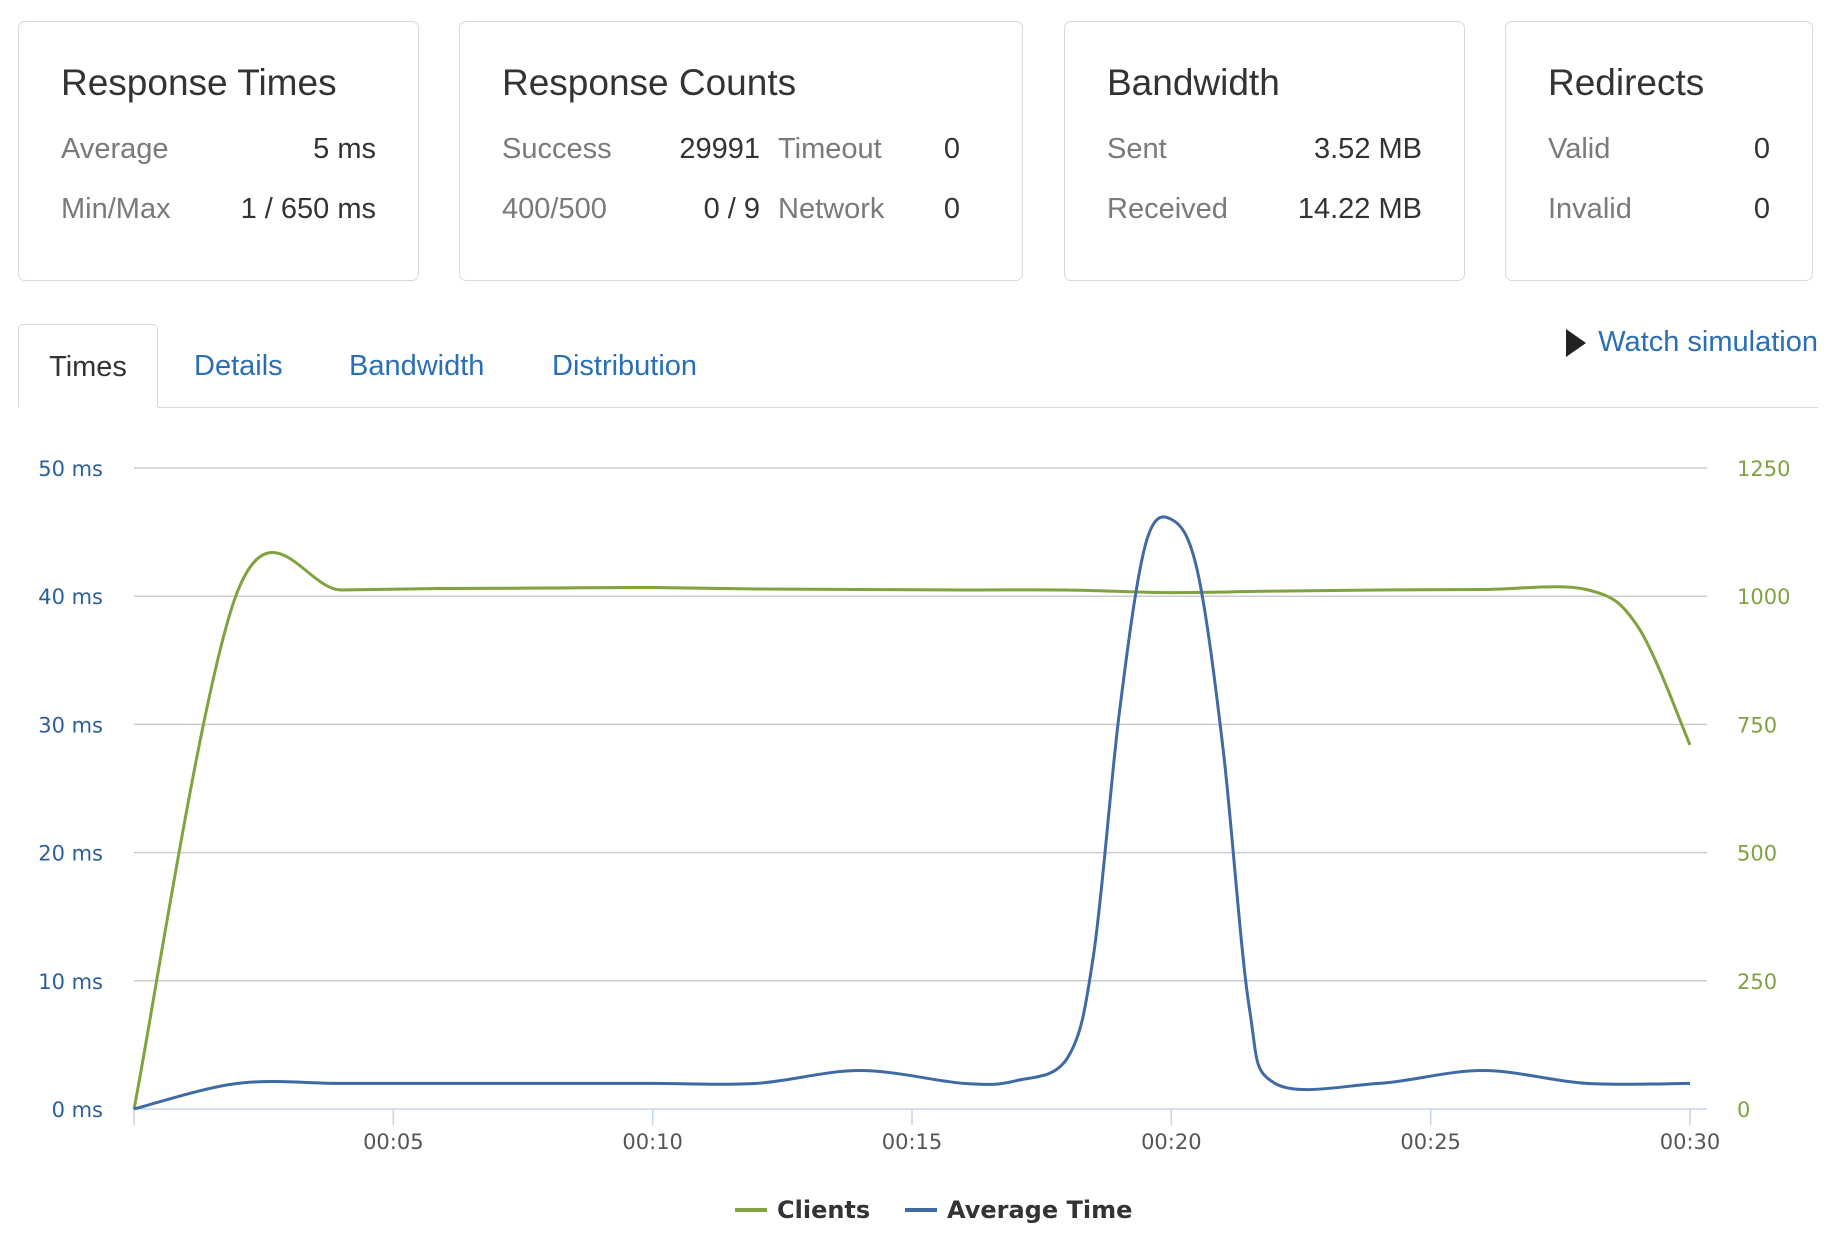  Describe the element at coordinates (417, 366) in the screenshot. I see `tab-bandwidth: Bandwidth` at that location.